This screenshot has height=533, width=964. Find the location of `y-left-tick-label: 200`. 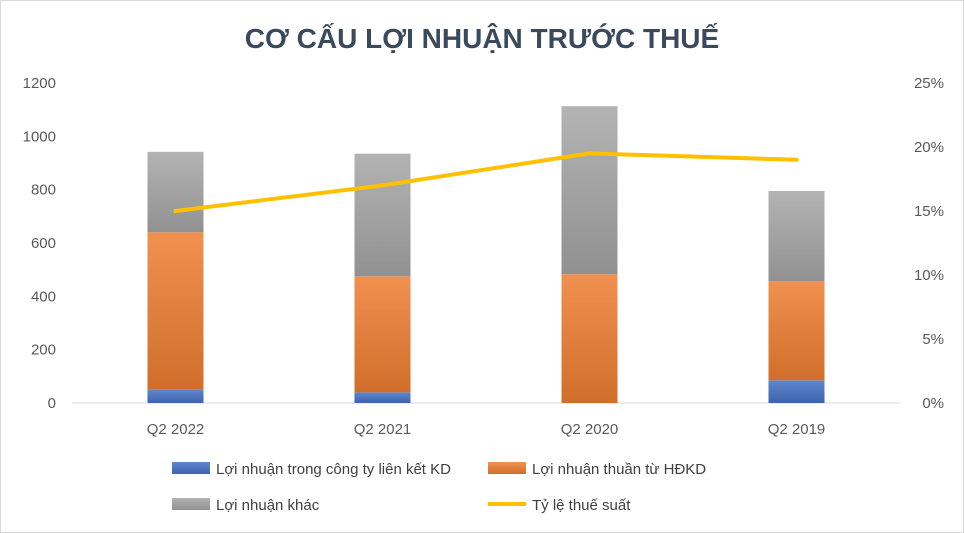

y-left-tick-label: 200 is located at coordinates (43, 350).